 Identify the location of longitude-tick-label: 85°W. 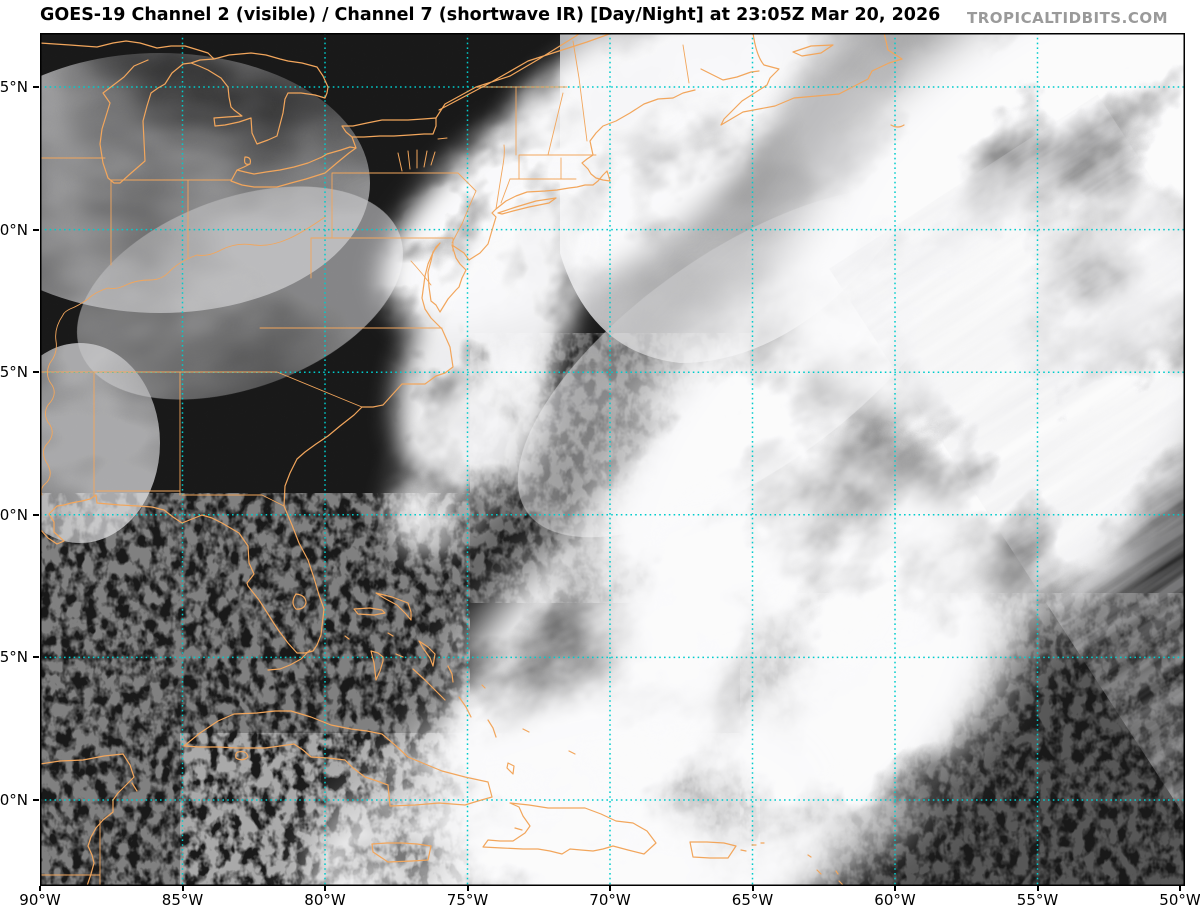
(182, 899).